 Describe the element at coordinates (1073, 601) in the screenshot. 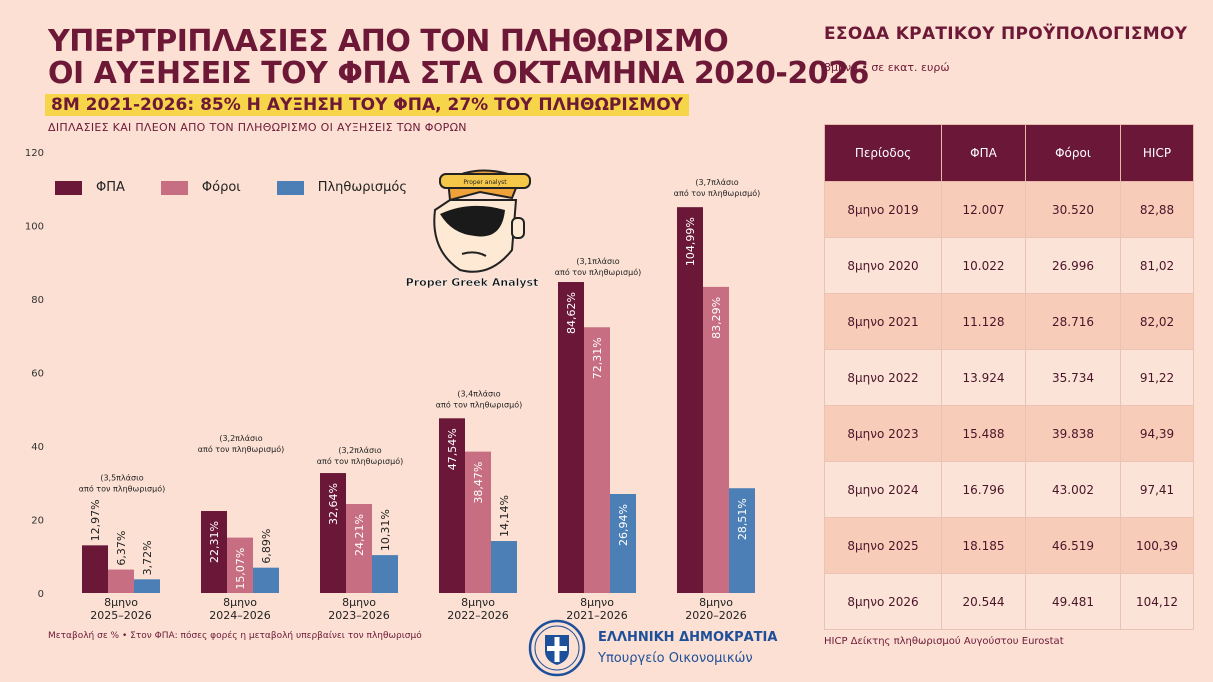

I see `cell-taxes: 49.481` at that location.